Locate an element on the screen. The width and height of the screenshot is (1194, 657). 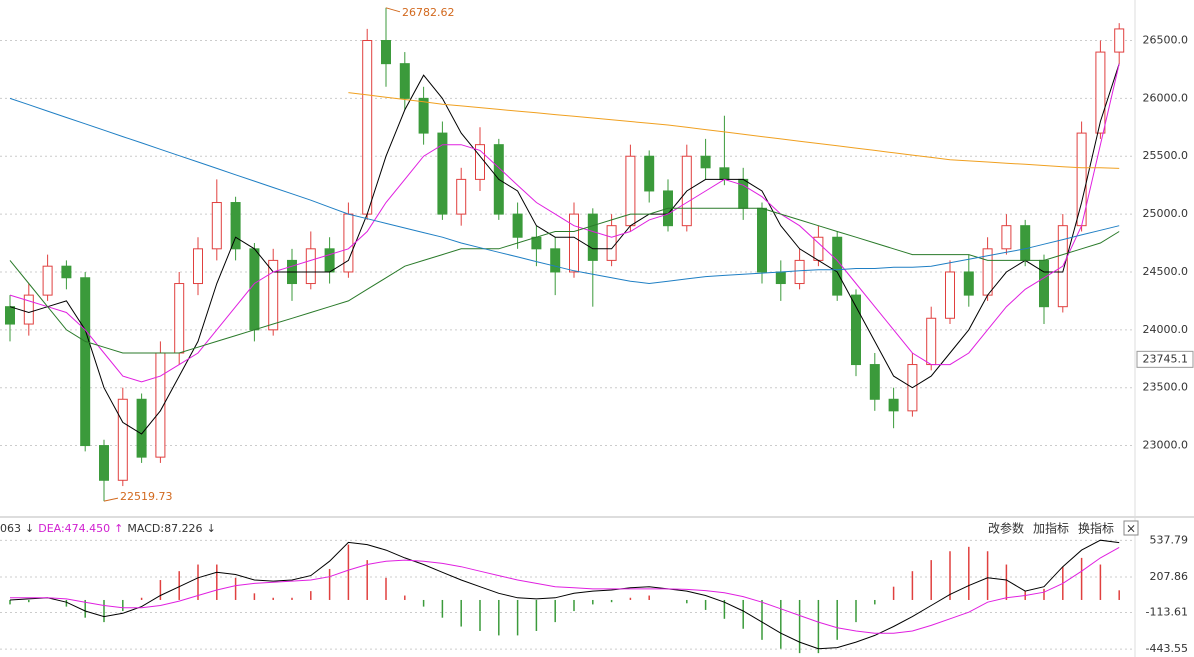
macd-header: DEA:474.450 is located at coordinates (74, 528).